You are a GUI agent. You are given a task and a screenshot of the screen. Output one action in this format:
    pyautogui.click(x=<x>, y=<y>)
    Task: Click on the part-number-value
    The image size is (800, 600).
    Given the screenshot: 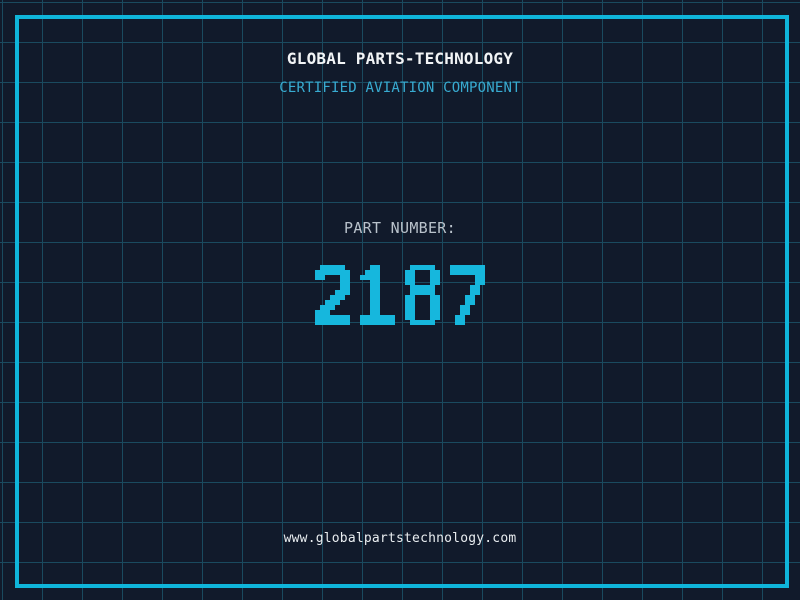 What is the action you would take?
    pyautogui.click(x=400, y=295)
    